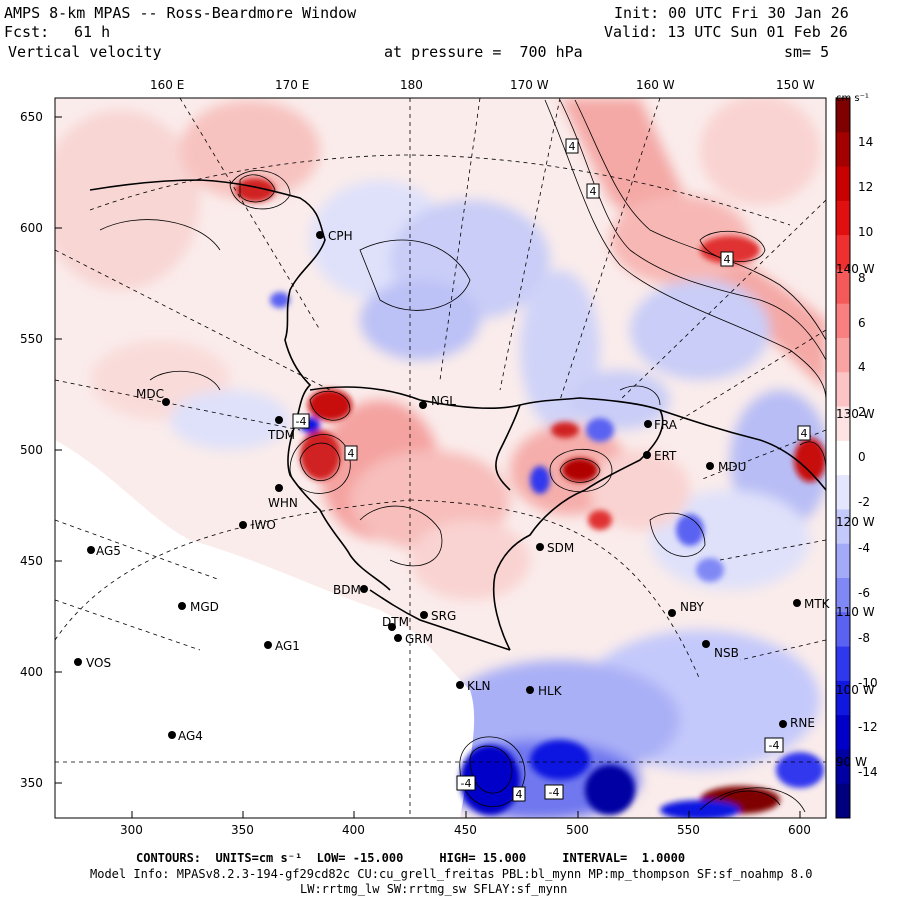  What do you see at coordinates (92, 32) in the screenshot?
I see `forecast-hour: 61 h` at bounding box center [92, 32].